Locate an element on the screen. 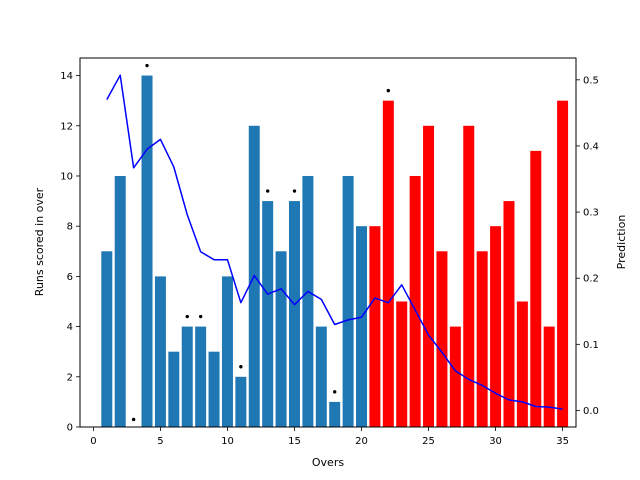  x-tick-label-30: 30 is located at coordinates (495, 441).